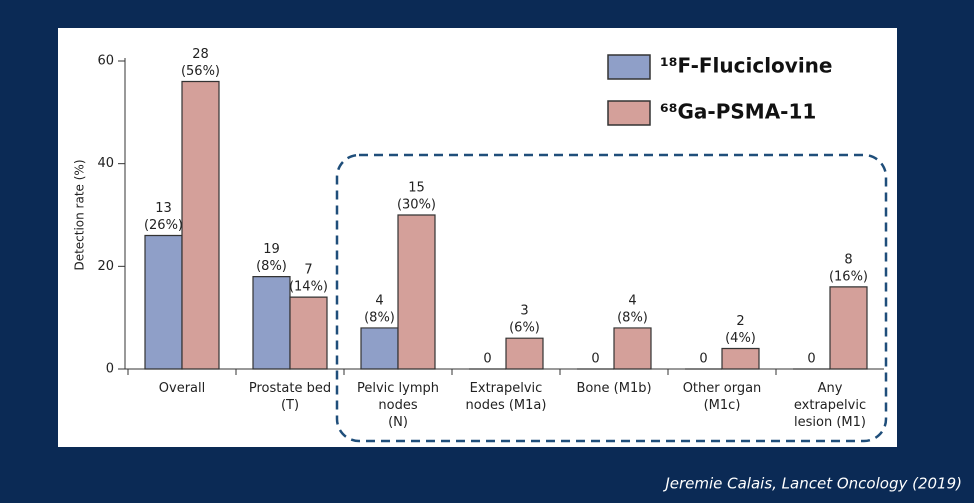 The height and width of the screenshot is (503, 974). Describe the element at coordinates (290, 397) in the screenshot. I see `x-tick-label: Prostate bed (T)` at that location.